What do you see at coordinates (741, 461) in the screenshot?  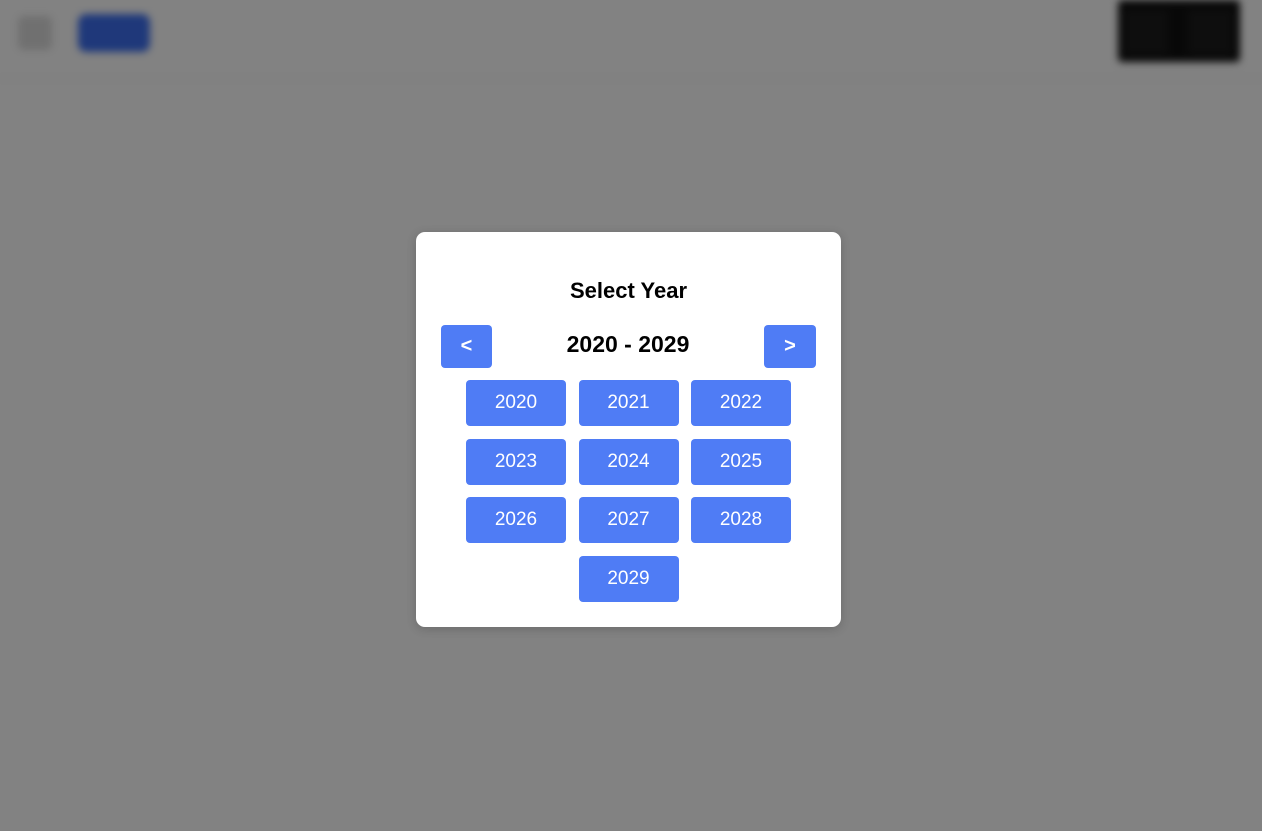 I see `year-button-2025: 2025` at bounding box center [741, 461].